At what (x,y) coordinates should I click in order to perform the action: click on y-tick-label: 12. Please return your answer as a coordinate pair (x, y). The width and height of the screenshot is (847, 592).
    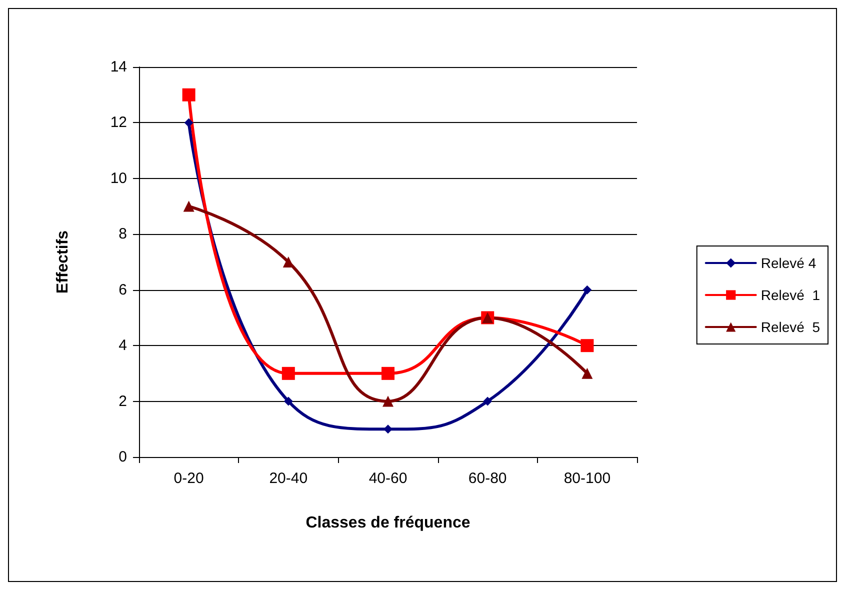
    Looking at the image, I should click on (118, 123).